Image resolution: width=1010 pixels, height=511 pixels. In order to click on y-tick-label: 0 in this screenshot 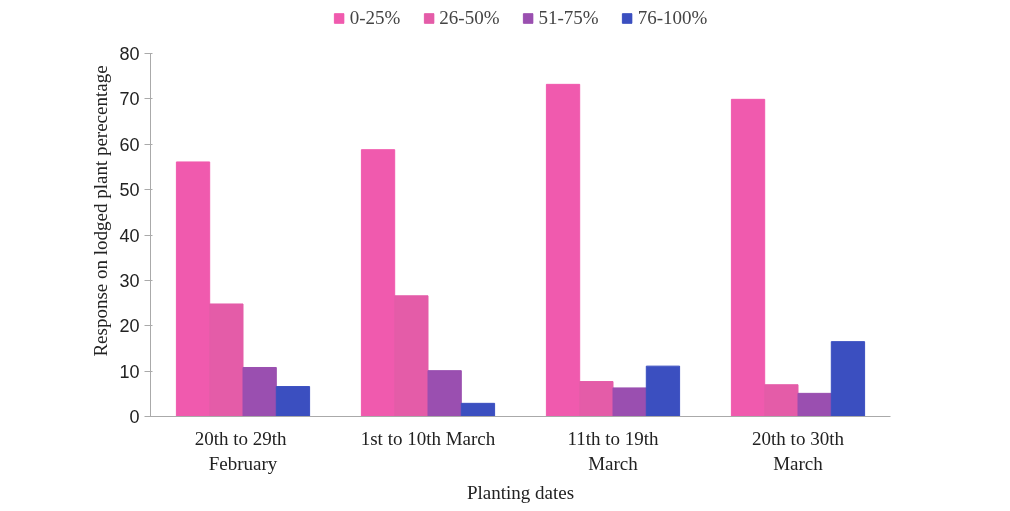, I will do `click(134, 417)`.